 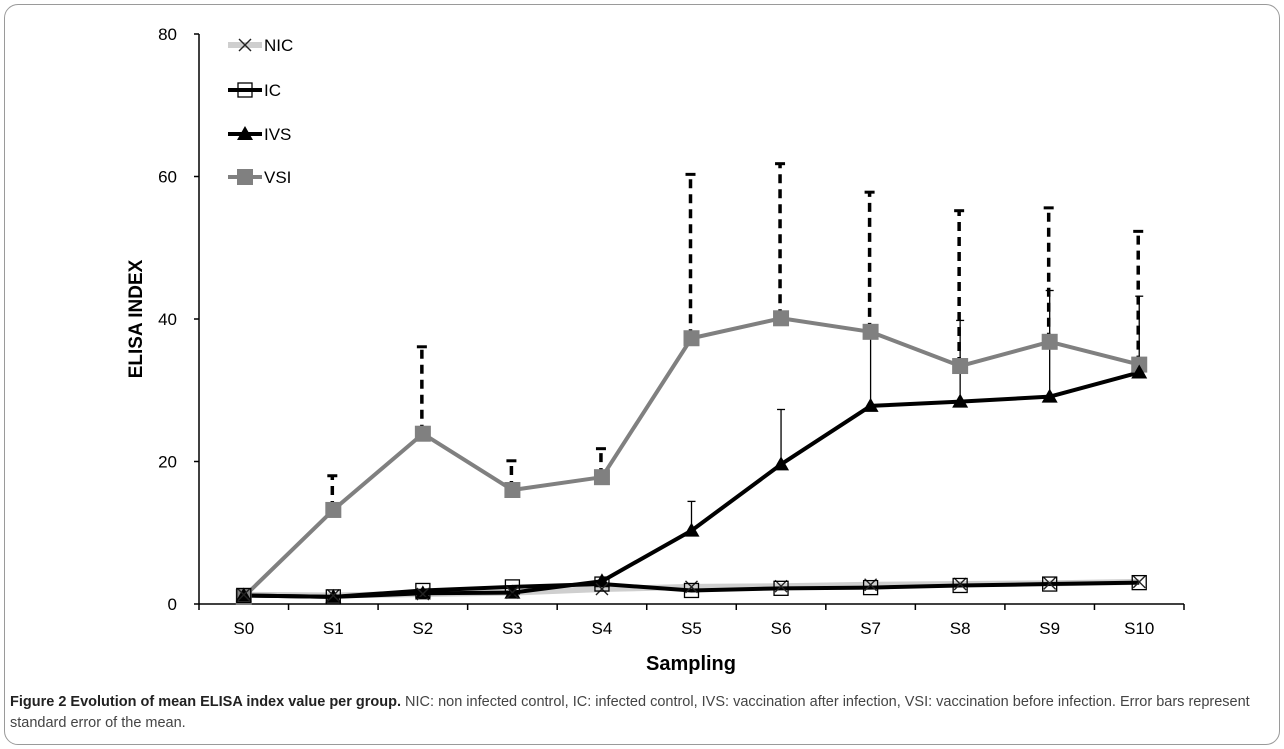 I want to click on x-tick-label: S7, so click(x=870, y=628).